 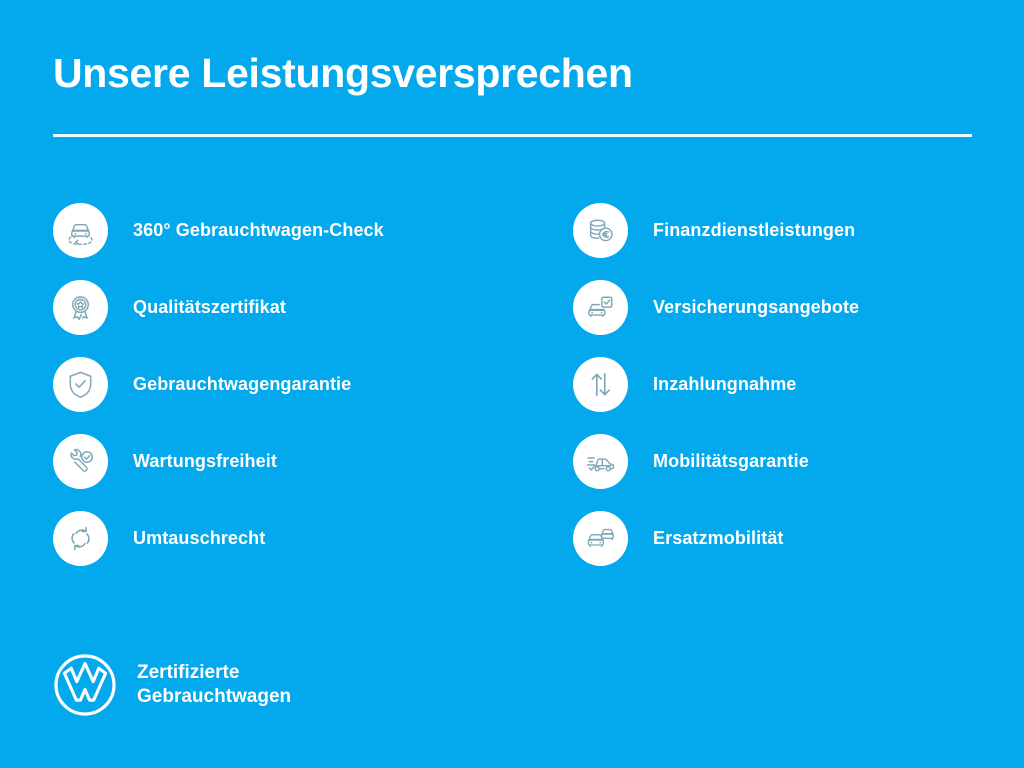 I want to click on feature-label: Finanzdienstleistungen, so click(x=754, y=230).